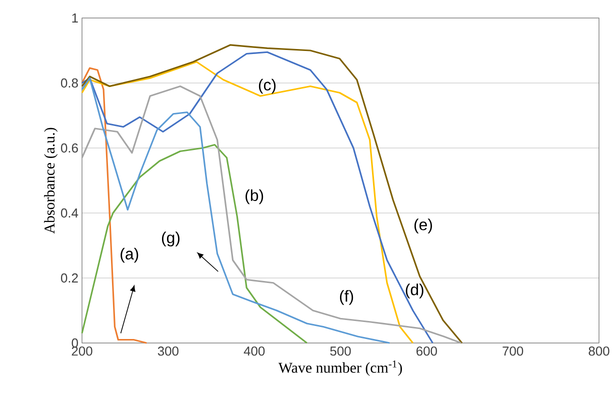  I want to click on x-tick-label: 200, so click(82, 351).